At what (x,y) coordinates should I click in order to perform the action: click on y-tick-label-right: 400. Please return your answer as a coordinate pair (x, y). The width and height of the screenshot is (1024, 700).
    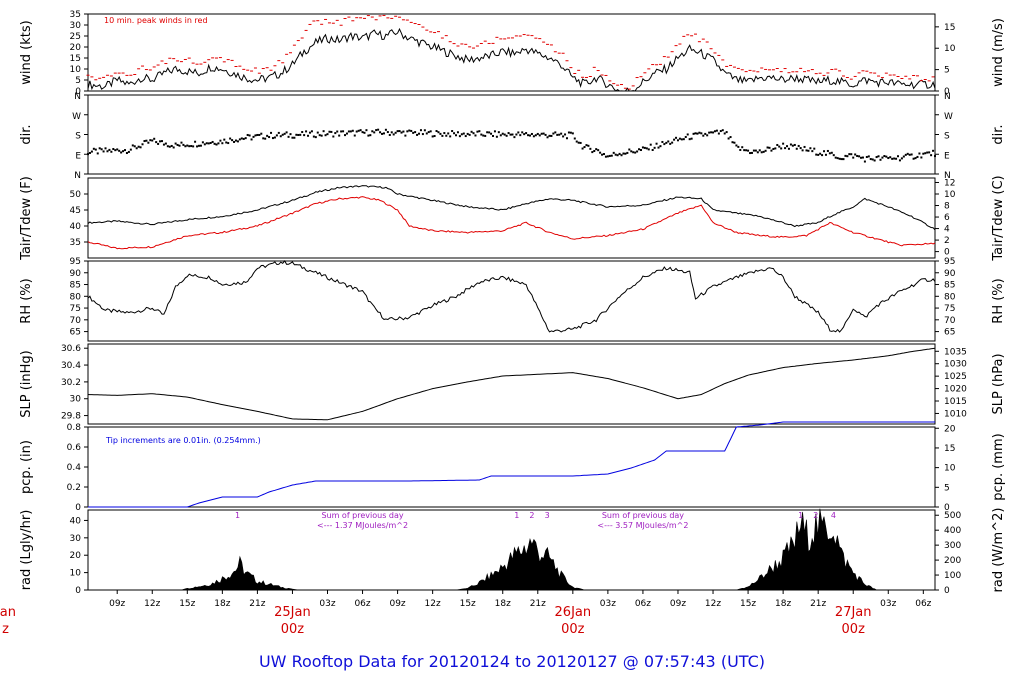
    Looking at the image, I should click on (952, 531).